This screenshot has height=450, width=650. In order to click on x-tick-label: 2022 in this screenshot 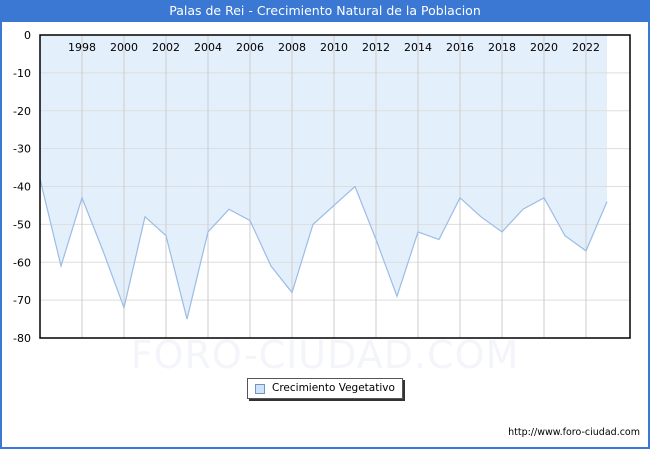, I will do `click(586, 47)`.